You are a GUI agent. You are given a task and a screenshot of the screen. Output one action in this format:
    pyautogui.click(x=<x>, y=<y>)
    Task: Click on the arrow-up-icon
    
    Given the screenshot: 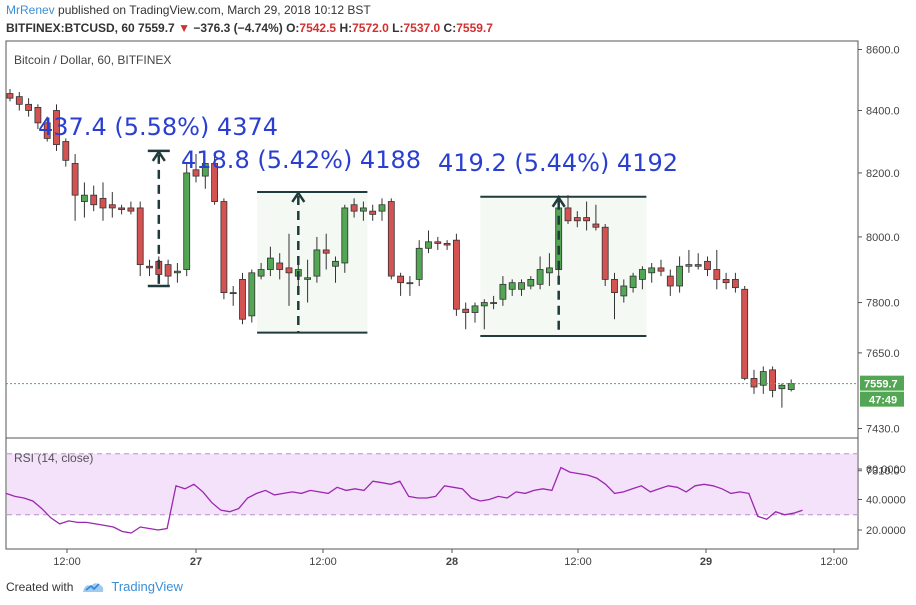 What is the action you would take?
    pyautogui.click(x=558, y=201)
    